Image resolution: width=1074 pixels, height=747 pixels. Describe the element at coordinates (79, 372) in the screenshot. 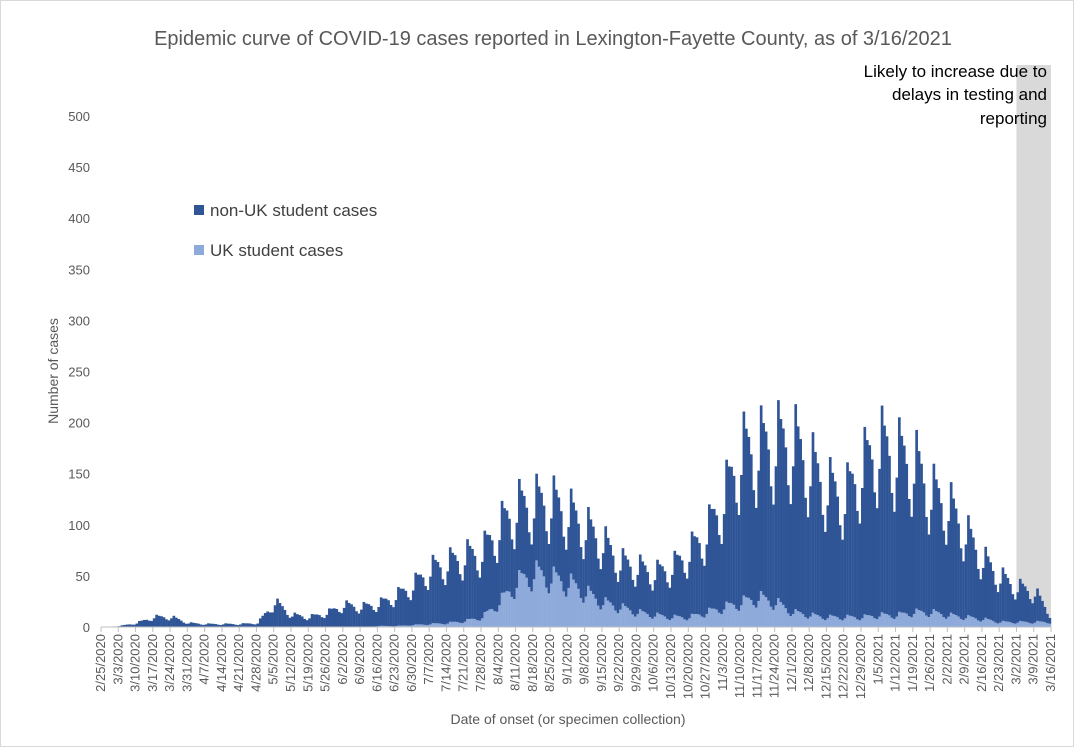

I see `y-tick-labels: 0 50 100 150 200 250 300 350 400 450 500` at that location.